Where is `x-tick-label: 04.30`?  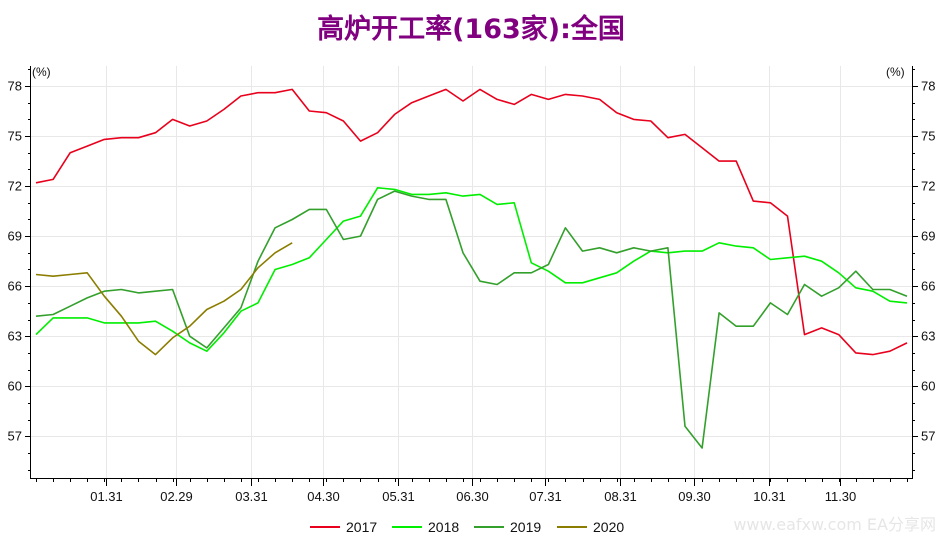 x-tick-label: 04.30 is located at coordinates (323, 496).